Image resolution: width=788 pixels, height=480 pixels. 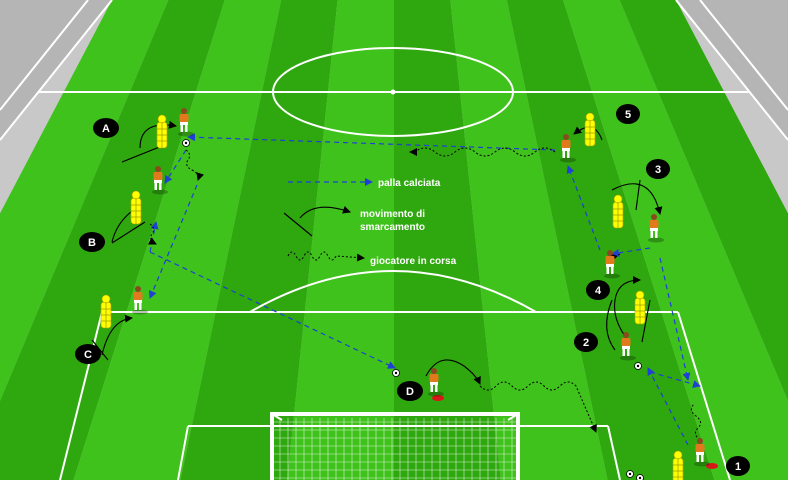 I want to click on svg-text: C, so click(x=88, y=355).